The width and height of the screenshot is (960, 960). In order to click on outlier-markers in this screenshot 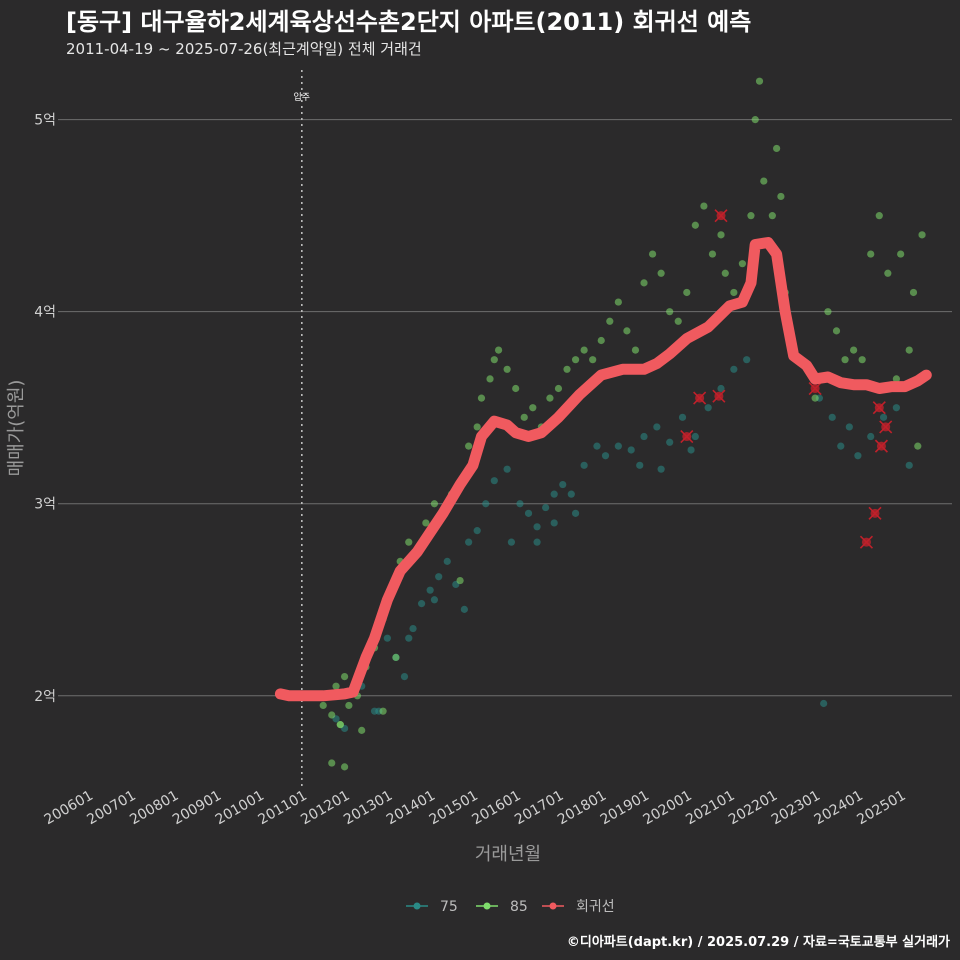, I will do `click(786, 379)`.